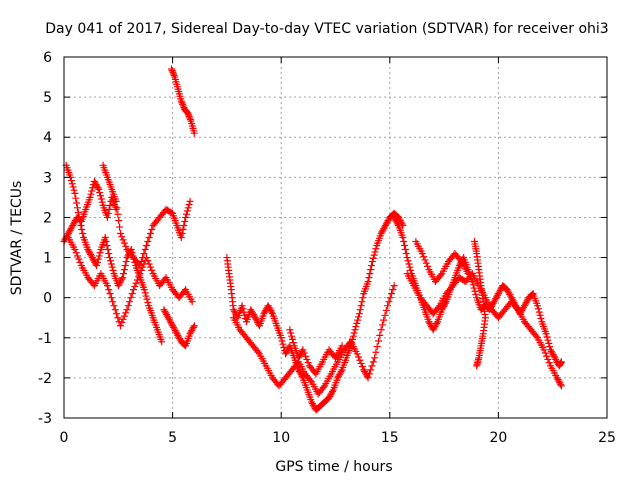  What do you see at coordinates (498, 438) in the screenshot?
I see `x-tick-label: 20` at bounding box center [498, 438].